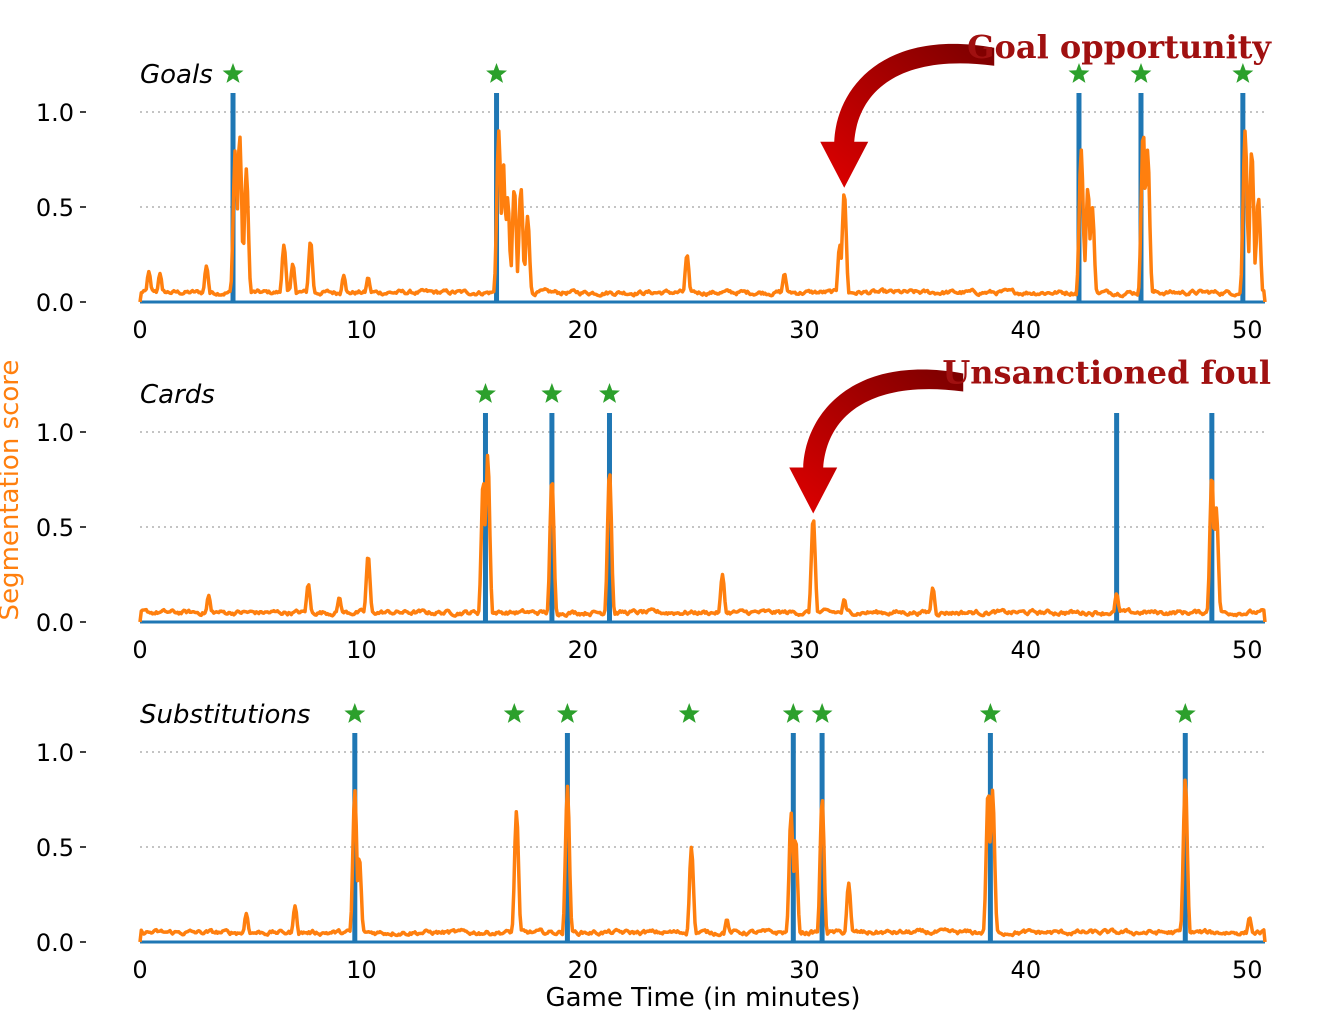 This screenshot has height=1016, width=1333. What do you see at coordinates (702, 998) in the screenshot?
I see `x-axis-label: Game Time (in minutes)` at bounding box center [702, 998].